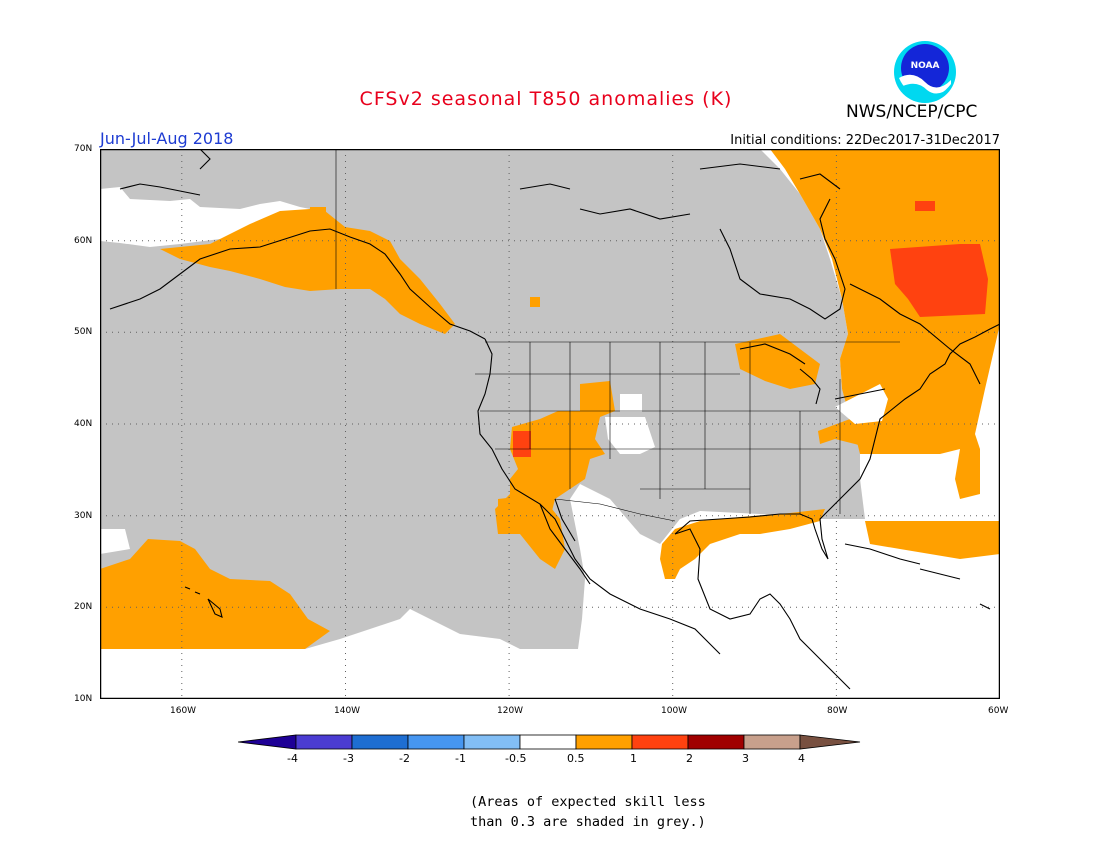  I want to click on red-labrador-fleck, so click(925, 206).